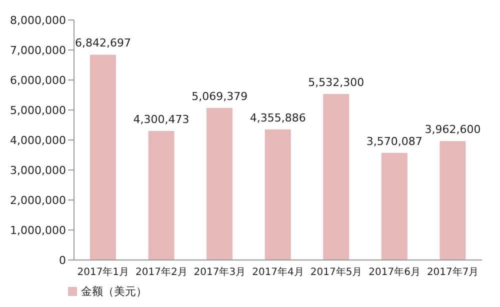 Image resolution: width=500 pixels, height=307 pixels. Describe the element at coordinates (394, 272) in the screenshot. I see `x-tick-label: 2017年6月` at that location.